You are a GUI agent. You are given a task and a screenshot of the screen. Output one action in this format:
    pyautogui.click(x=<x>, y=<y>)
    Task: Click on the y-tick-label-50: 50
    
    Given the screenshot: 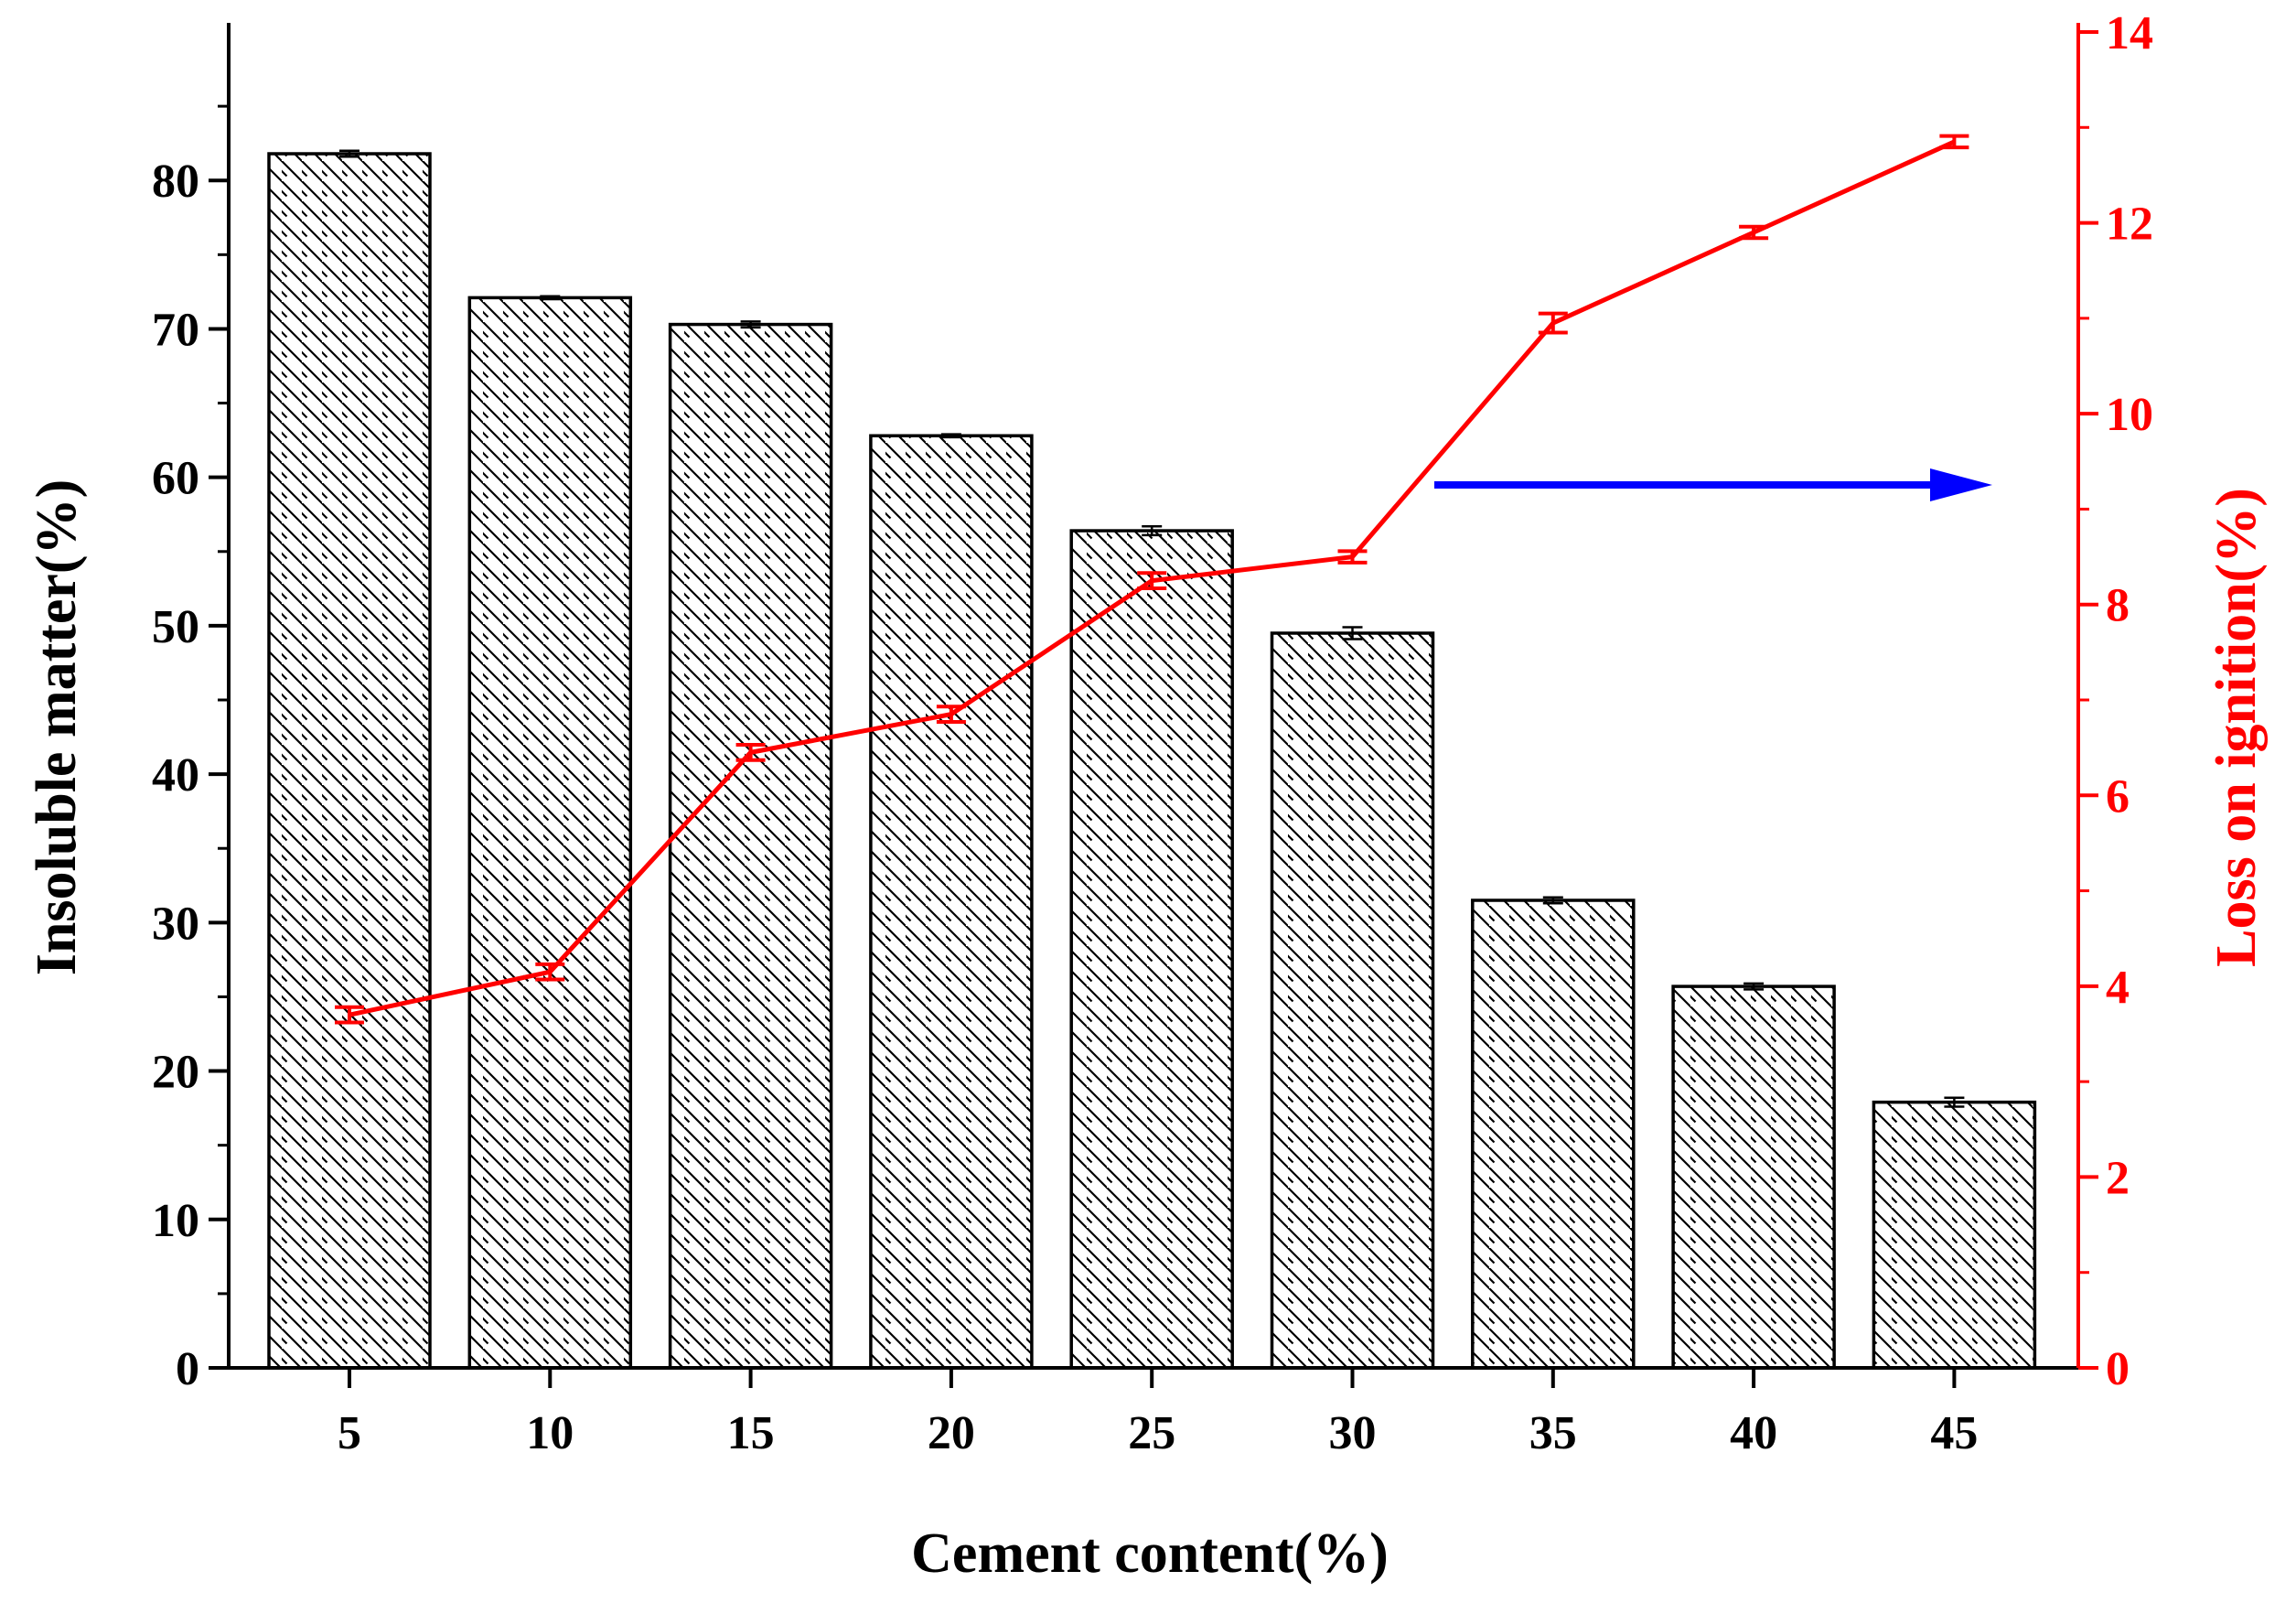 What is the action you would take?
    pyautogui.click(x=175, y=627)
    